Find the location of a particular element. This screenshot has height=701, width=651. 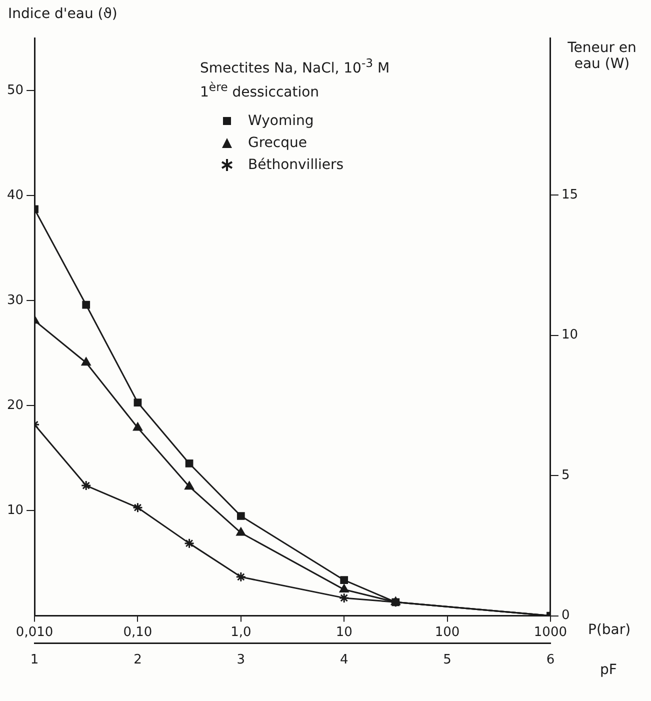

x2-tick-label: 6 is located at coordinates (550, 660).